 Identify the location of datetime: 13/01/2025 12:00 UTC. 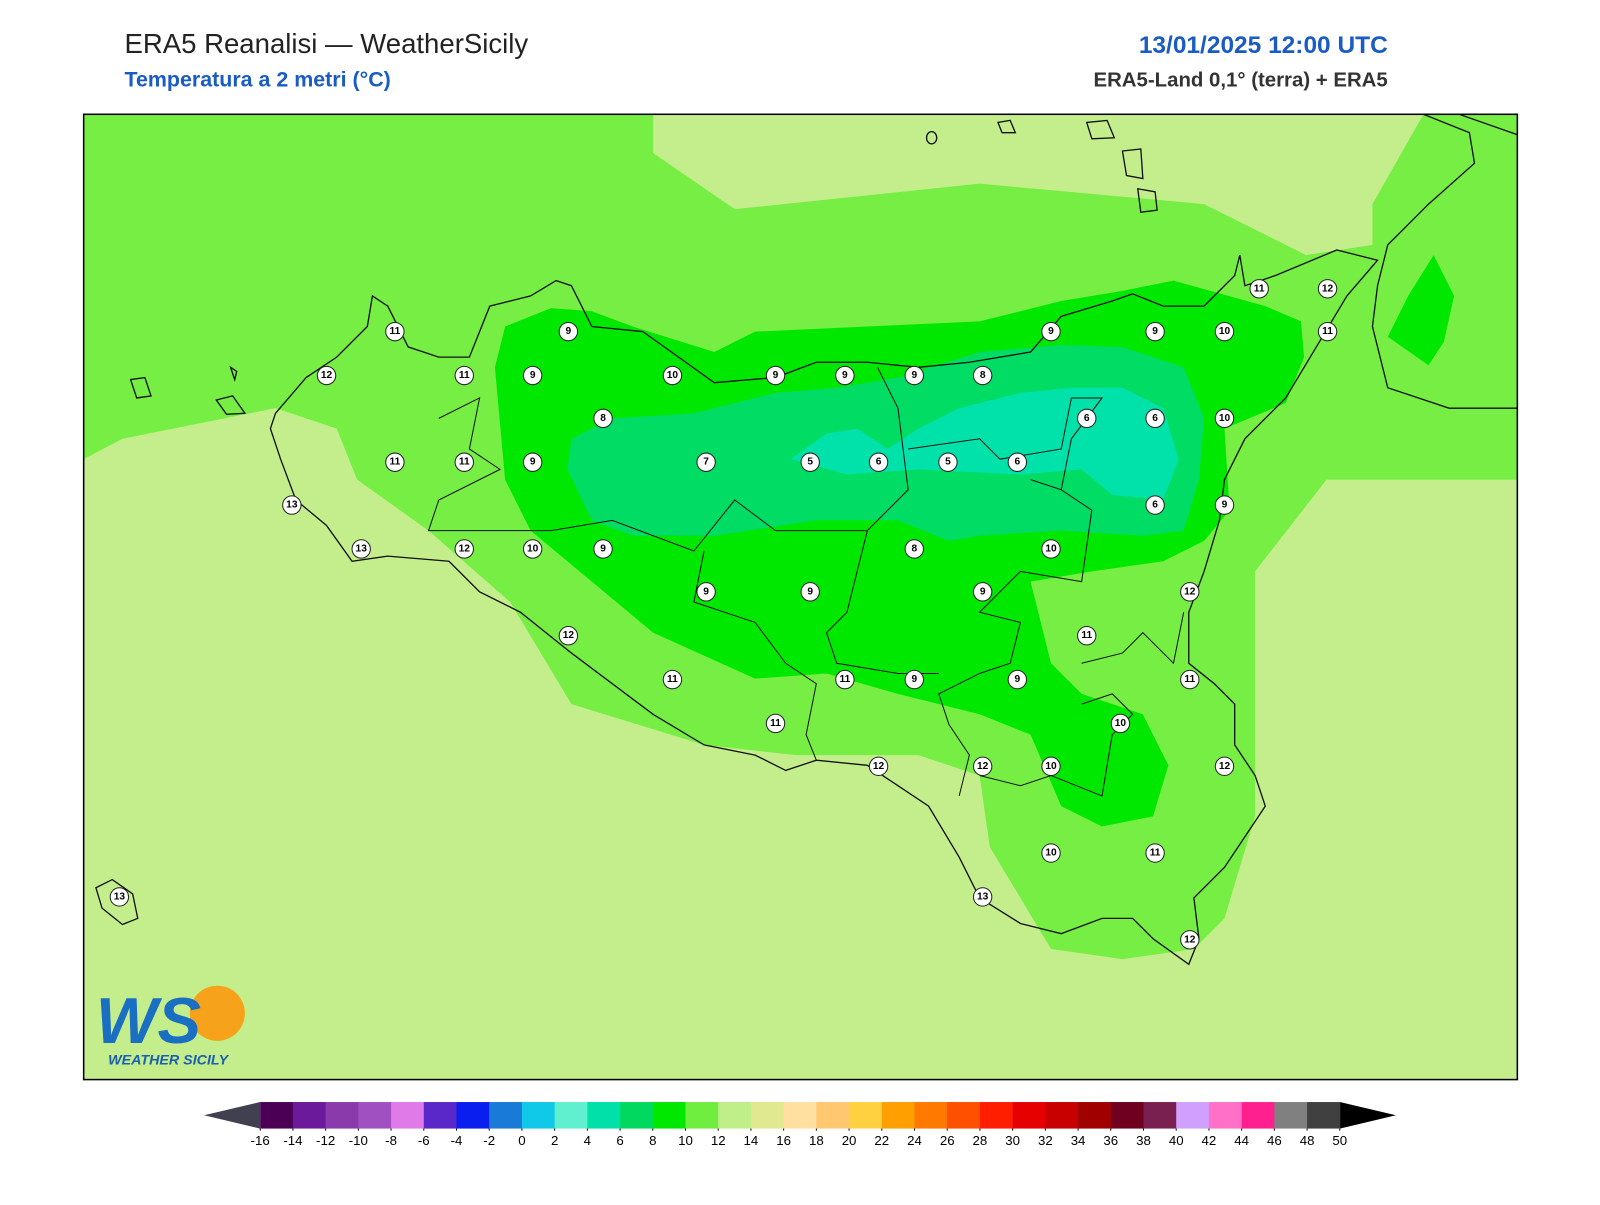
(1263, 45).